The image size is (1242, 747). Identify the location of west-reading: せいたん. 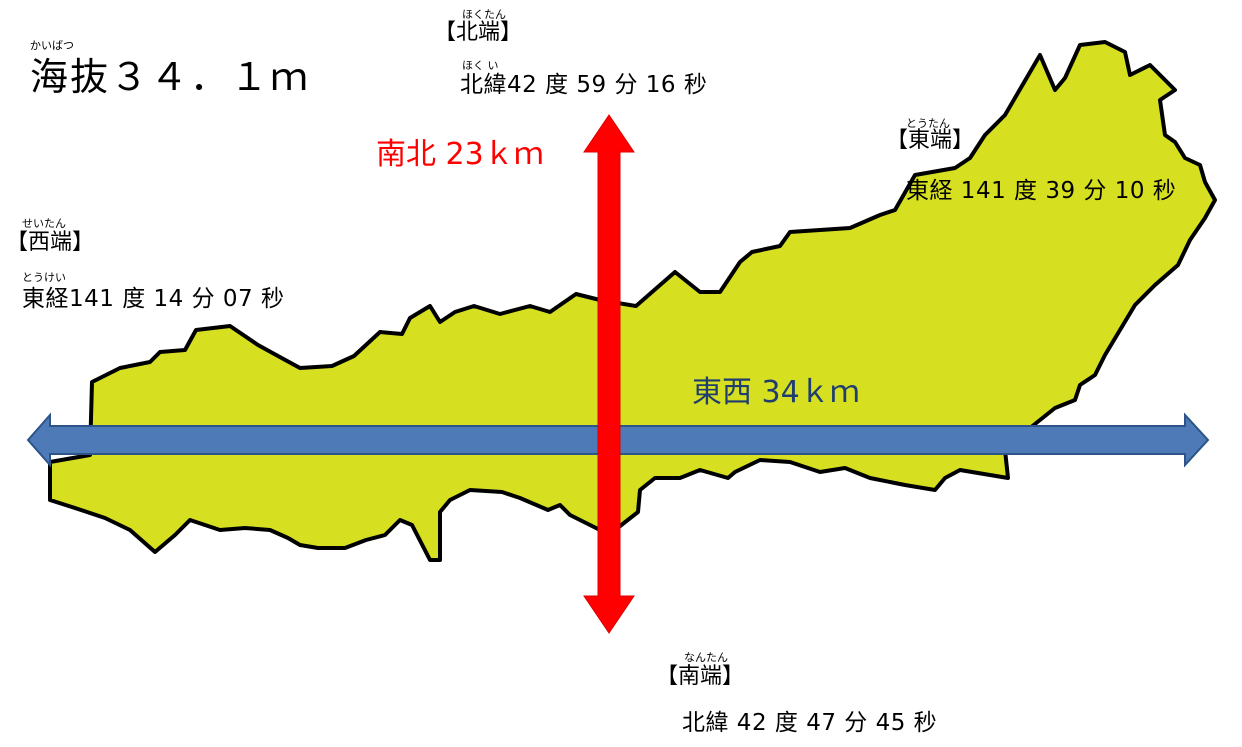
(44, 223).